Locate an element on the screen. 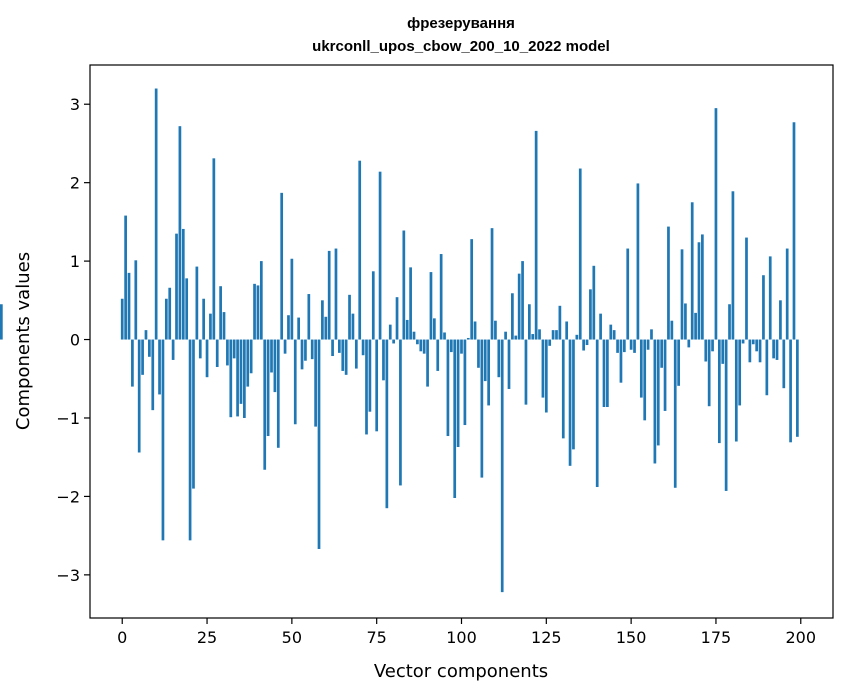 The image size is (847, 696). x-tick-label: 75 is located at coordinates (377, 637).